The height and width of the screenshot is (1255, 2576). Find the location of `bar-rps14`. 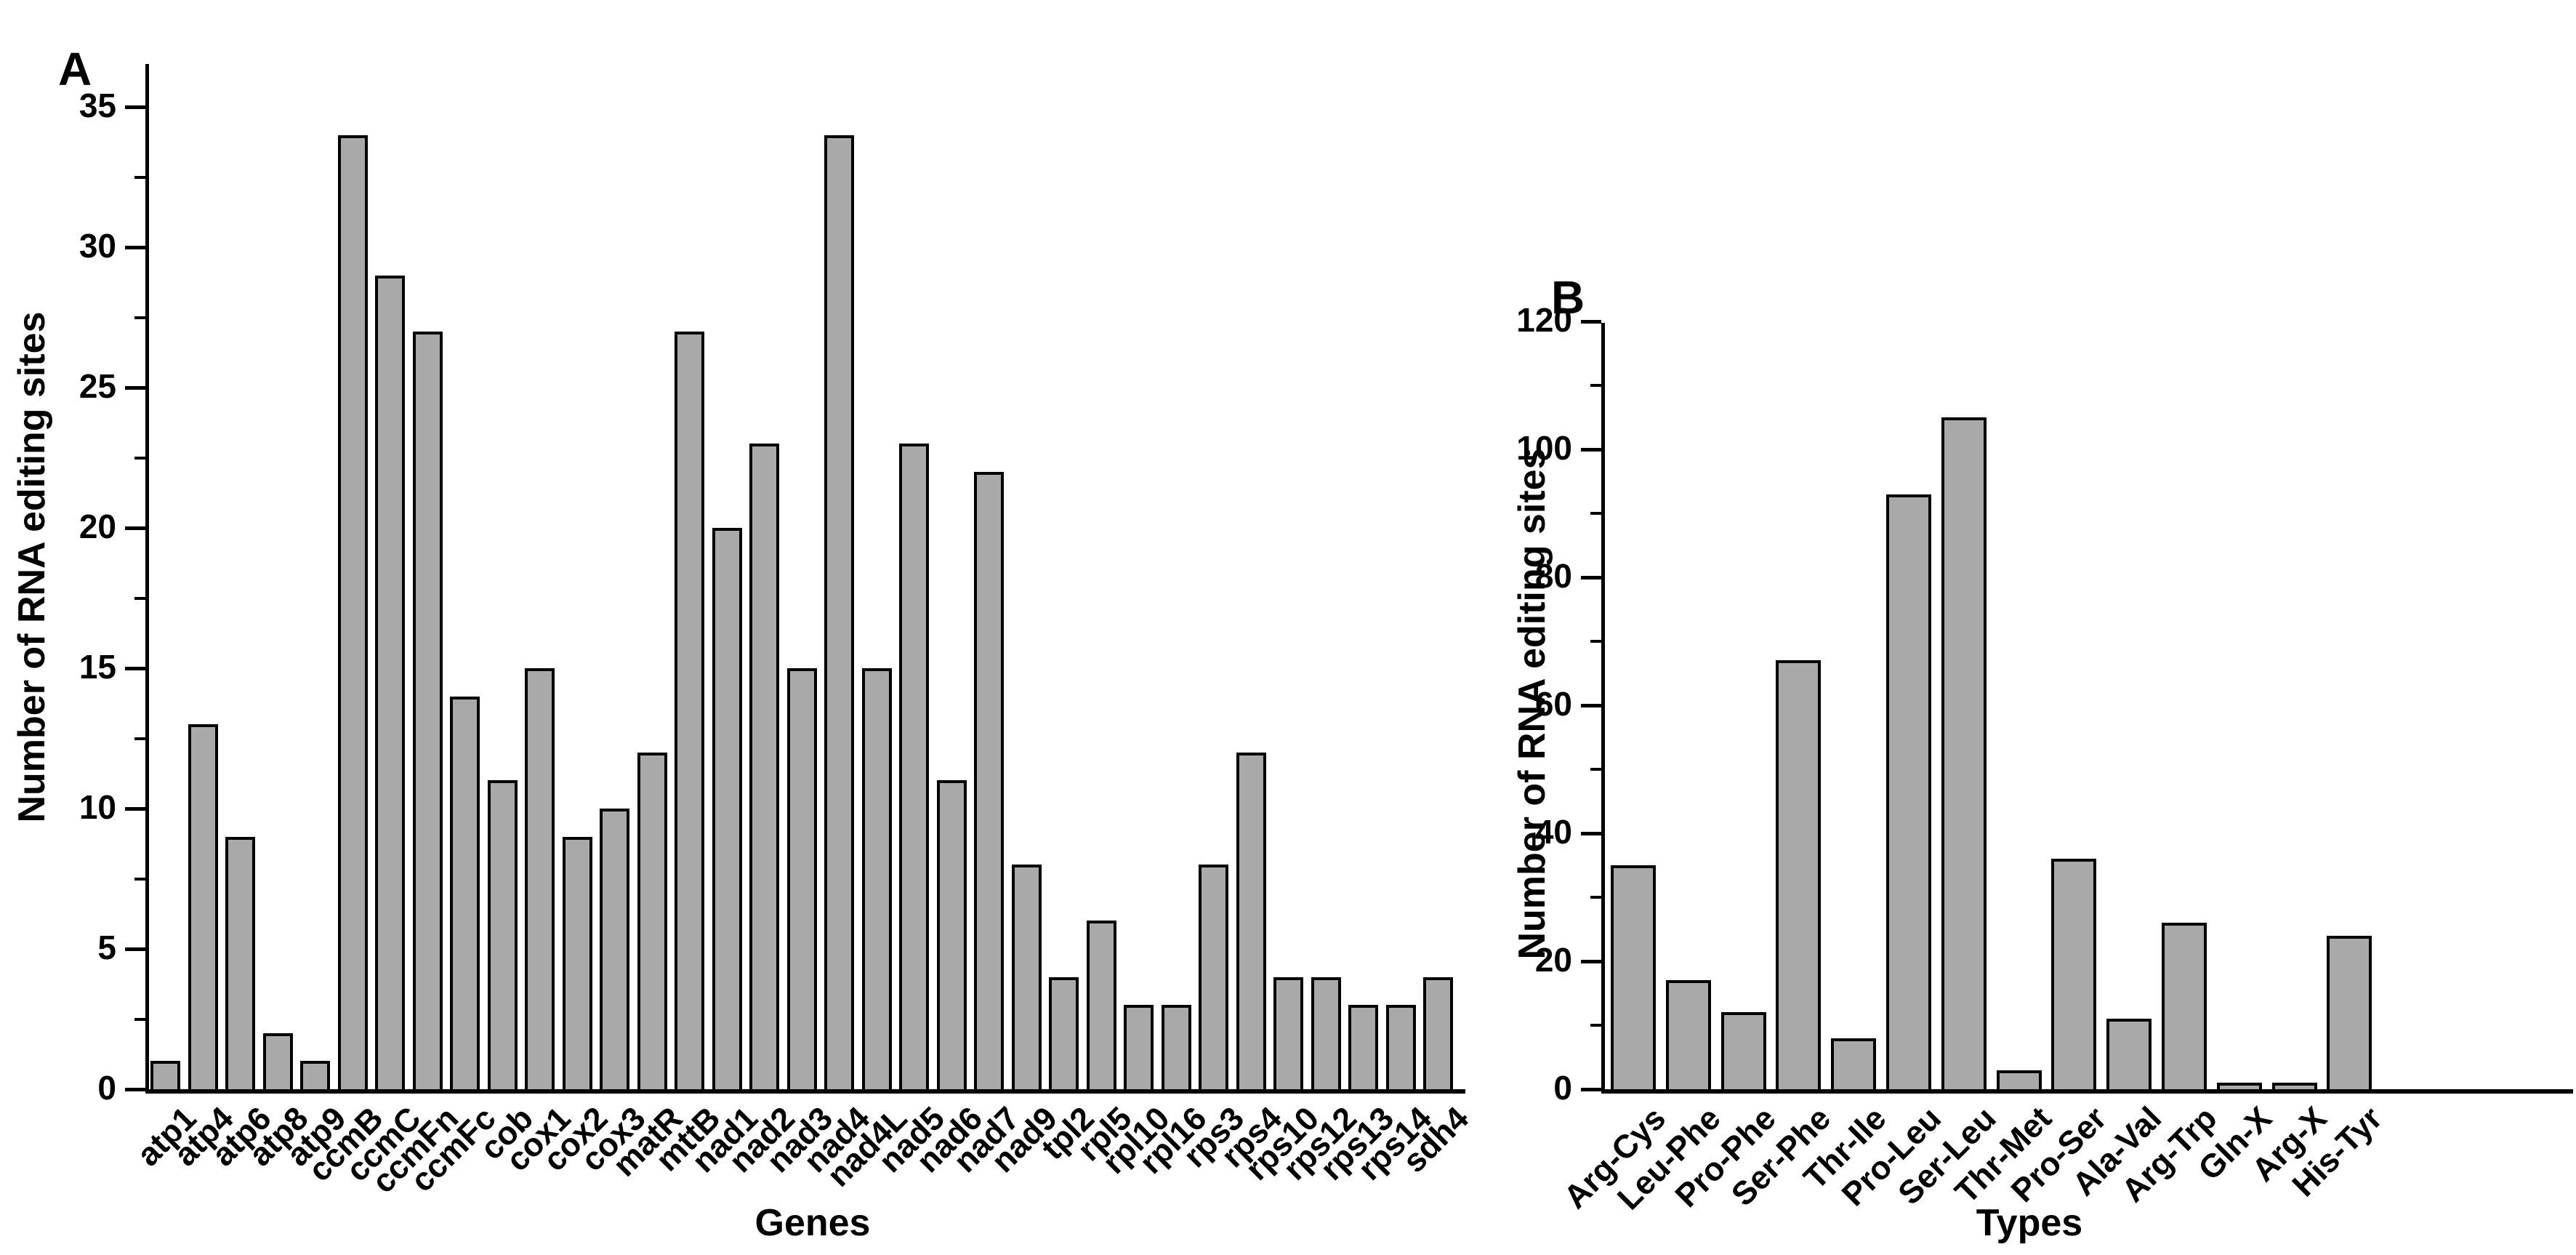

bar-rps14 is located at coordinates (1400, 1048).